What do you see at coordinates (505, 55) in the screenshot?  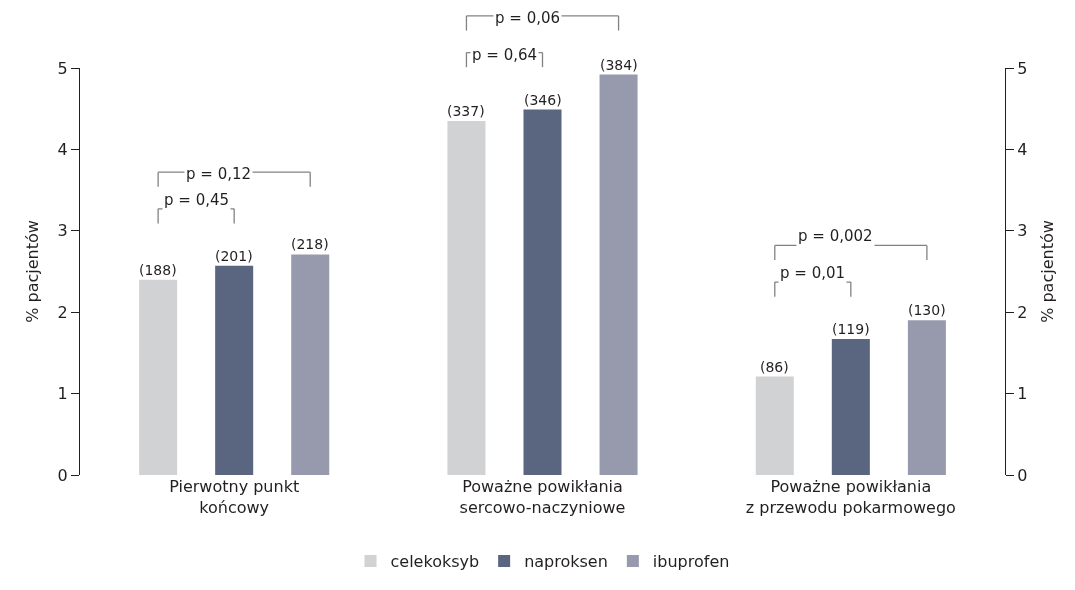 I see `text: p = 0,64` at bounding box center [505, 55].